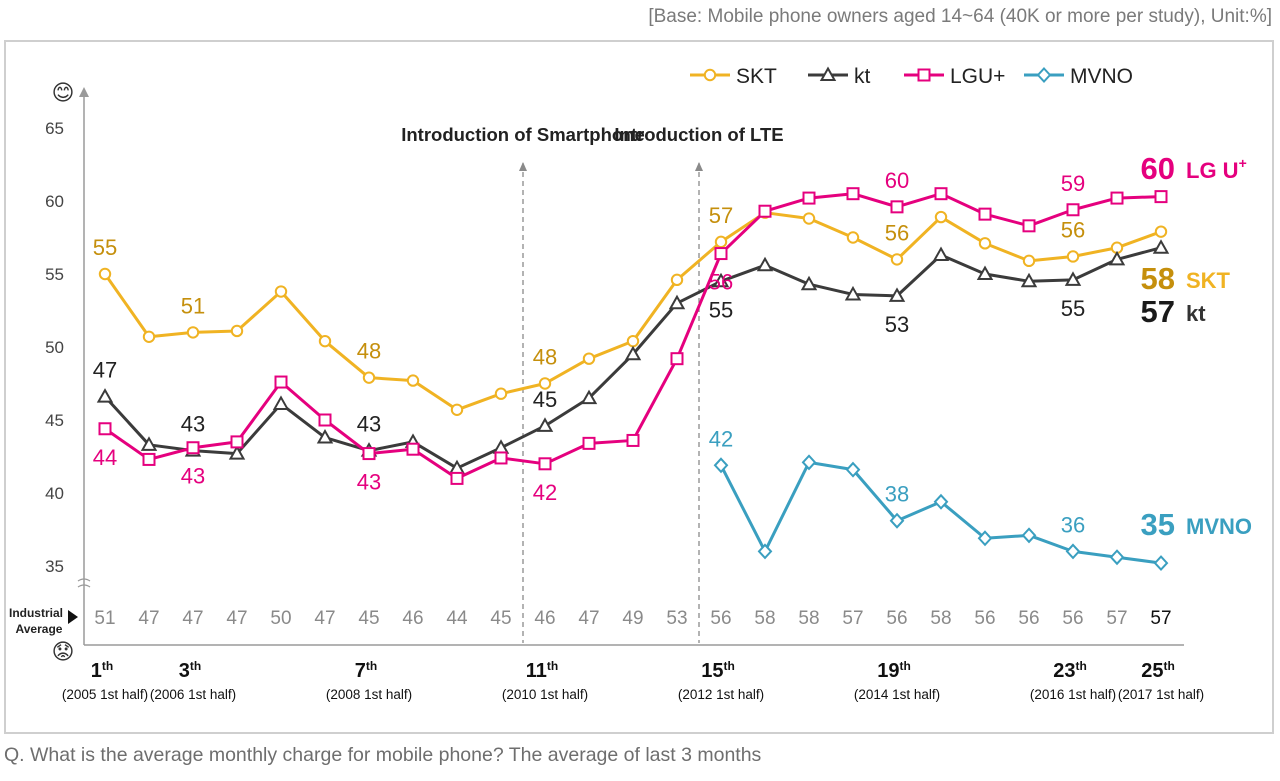  I want to click on x-tick-label: 11th, so click(542, 670).